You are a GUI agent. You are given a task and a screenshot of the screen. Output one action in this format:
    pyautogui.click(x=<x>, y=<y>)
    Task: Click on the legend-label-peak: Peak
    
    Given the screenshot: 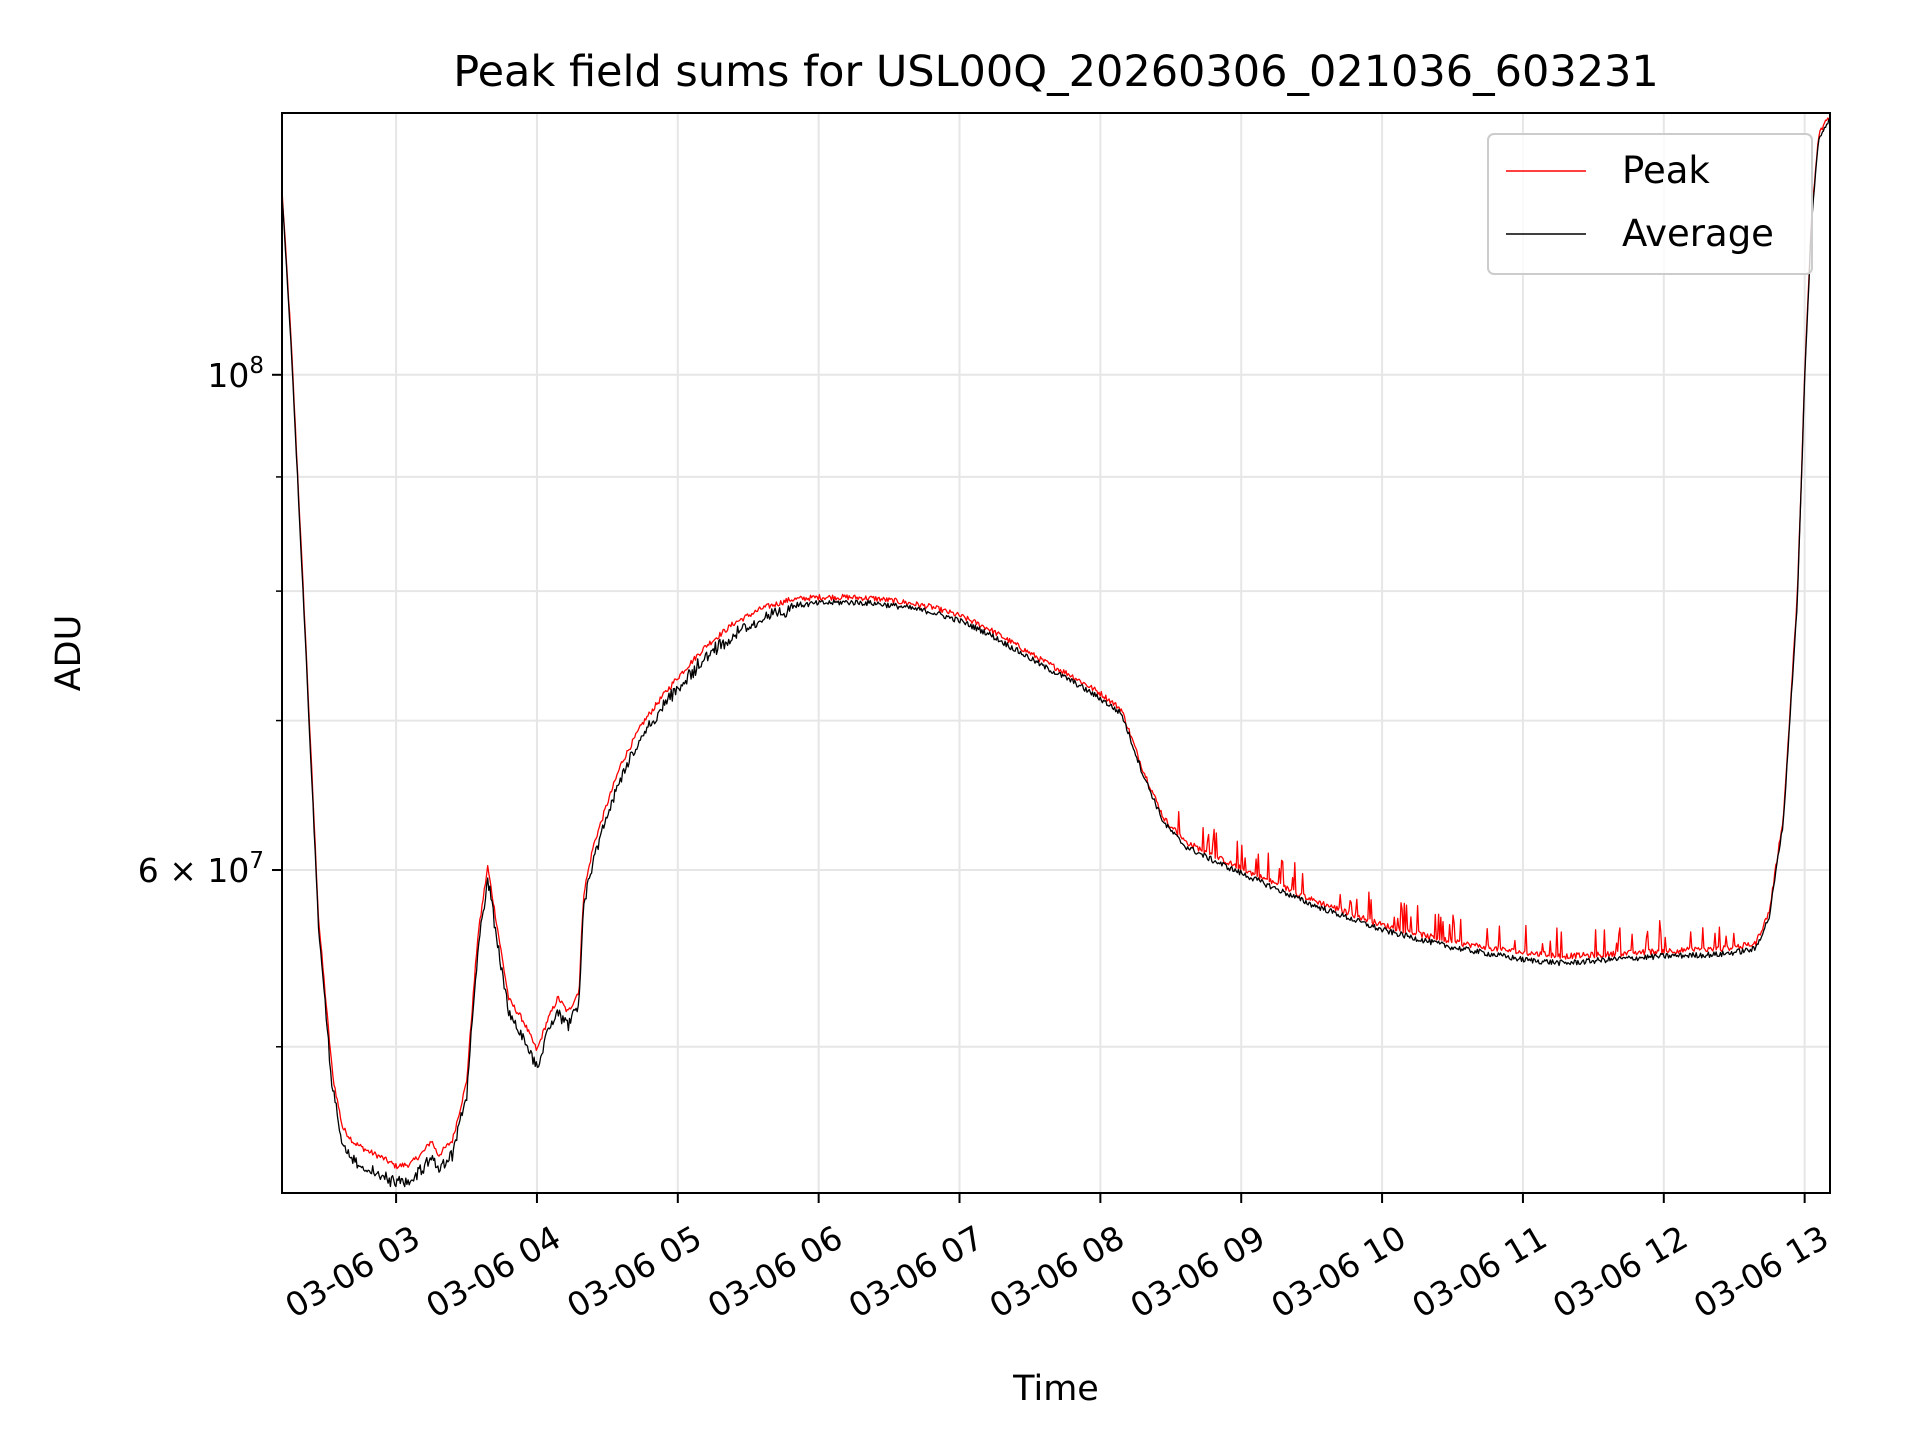 What is the action you would take?
    pyautogui.click(x=1666, y=170)
    